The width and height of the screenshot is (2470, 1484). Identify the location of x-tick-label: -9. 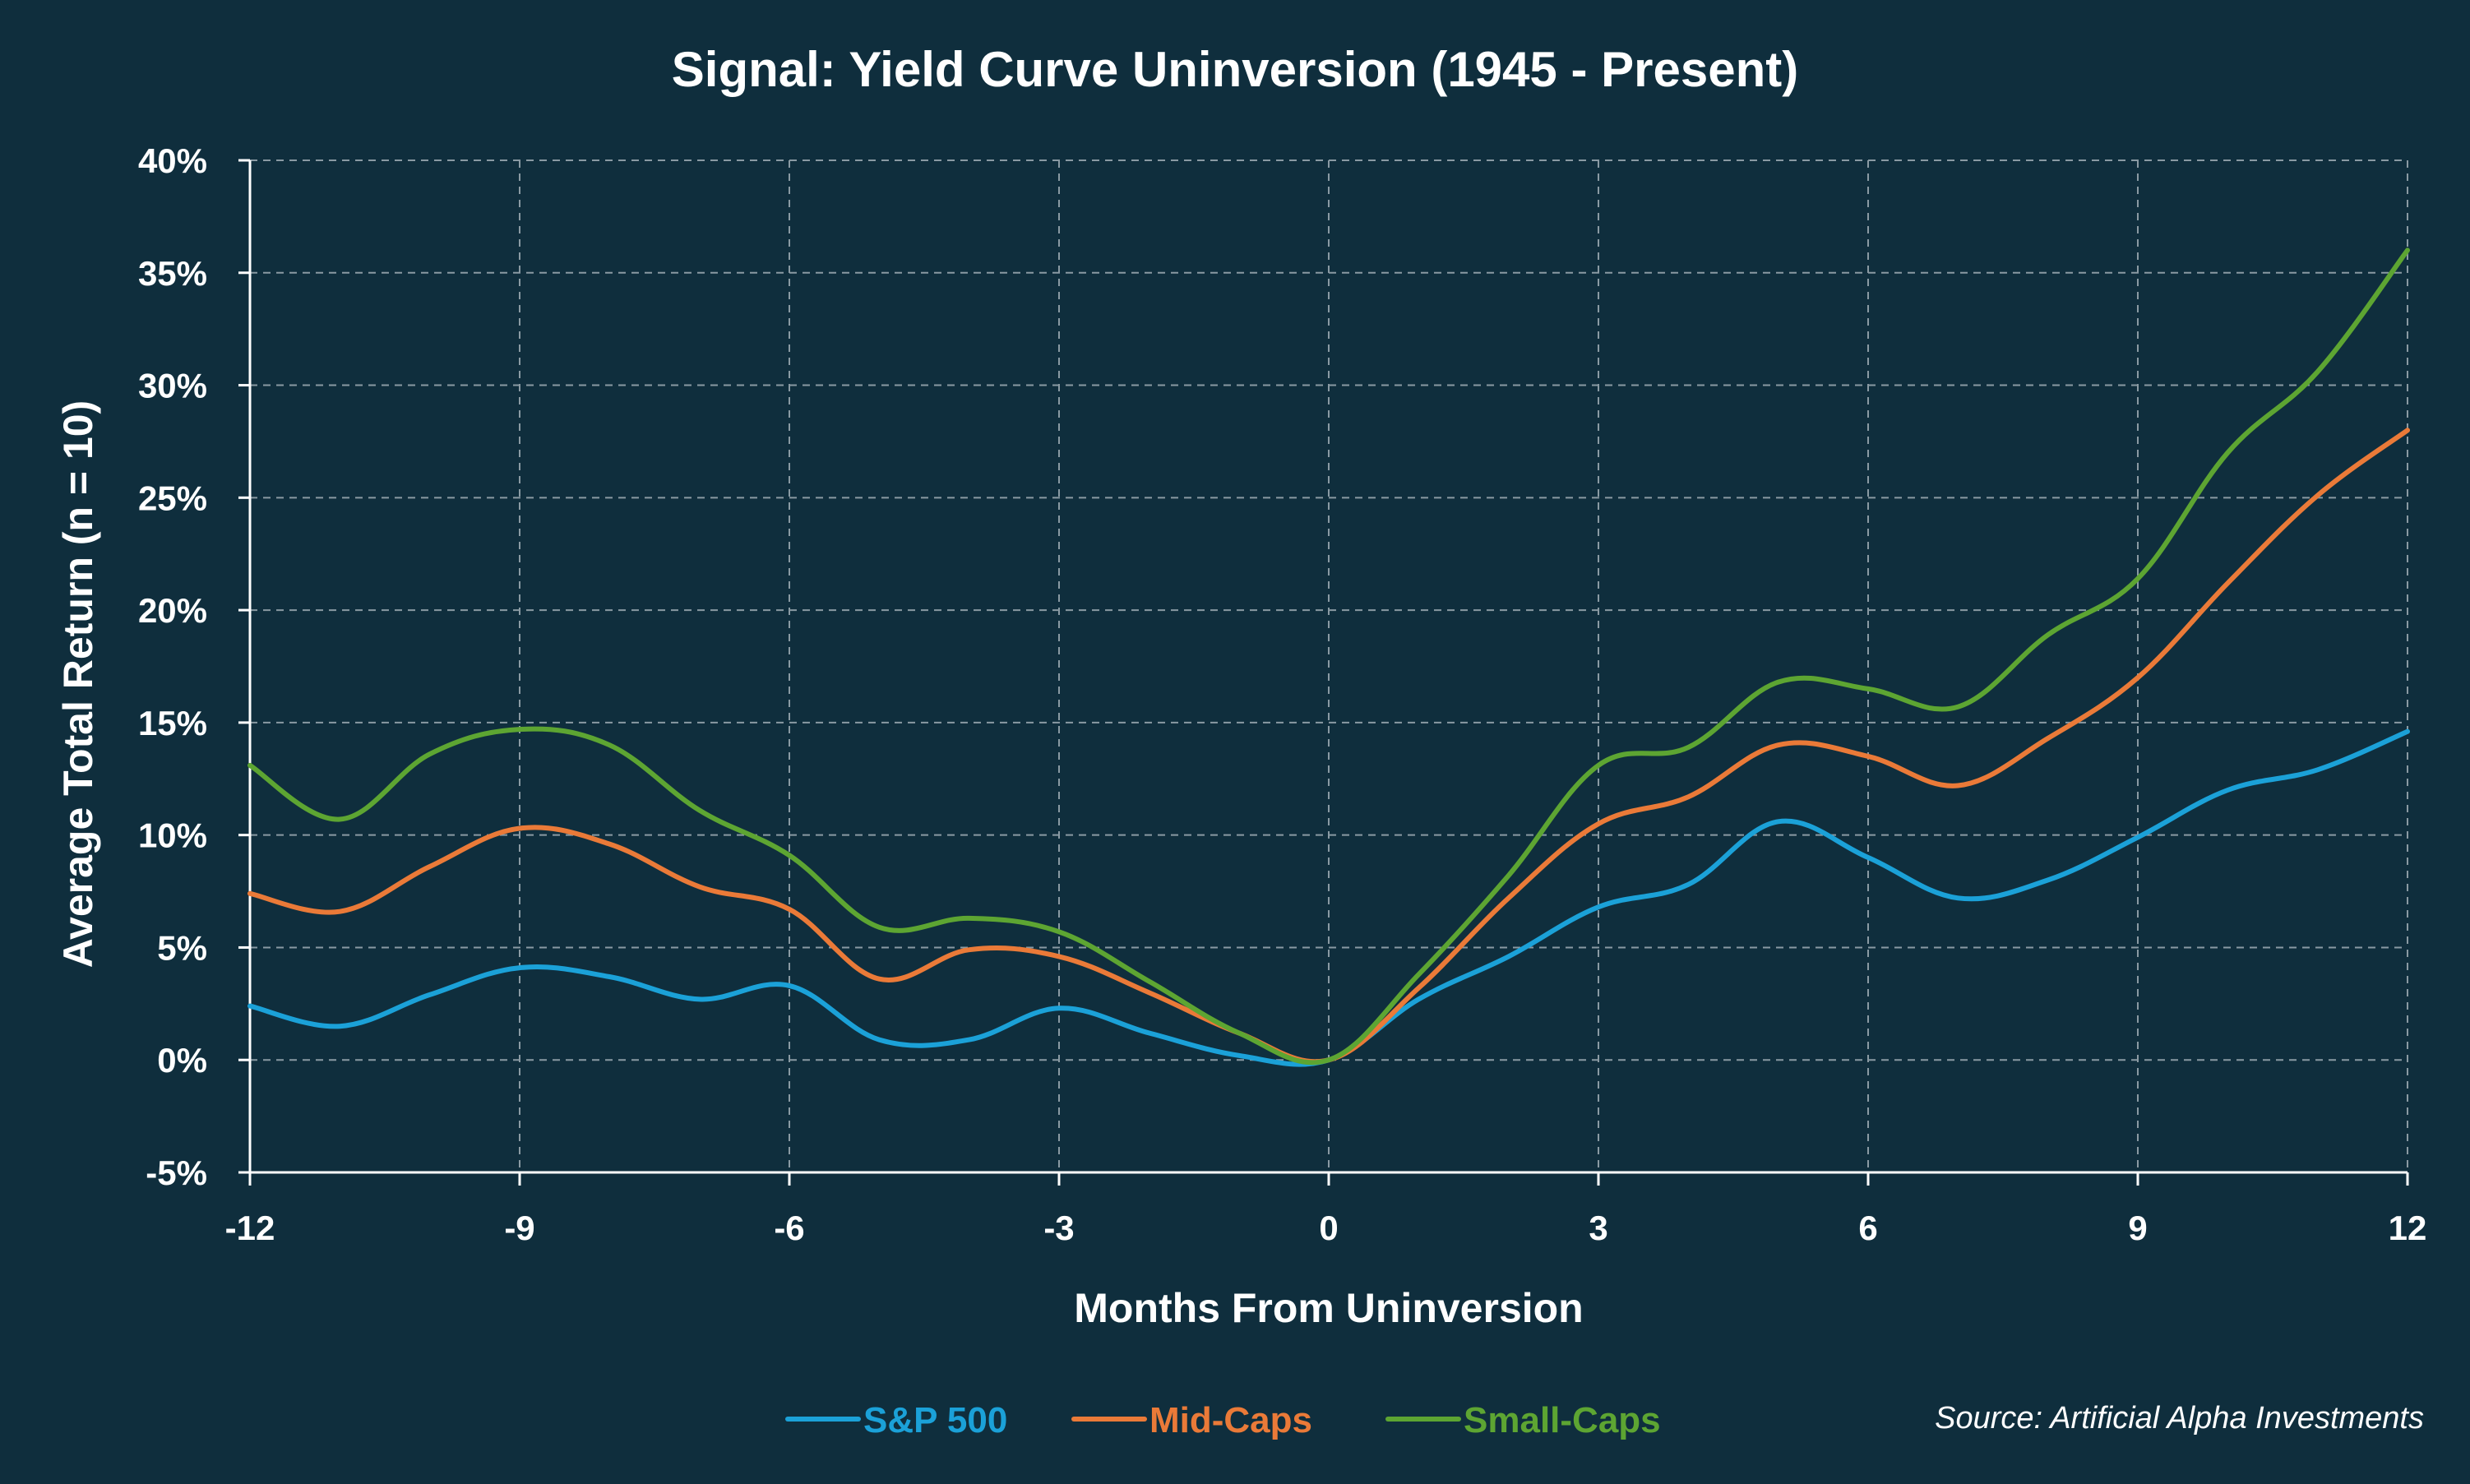
(519, 1228).